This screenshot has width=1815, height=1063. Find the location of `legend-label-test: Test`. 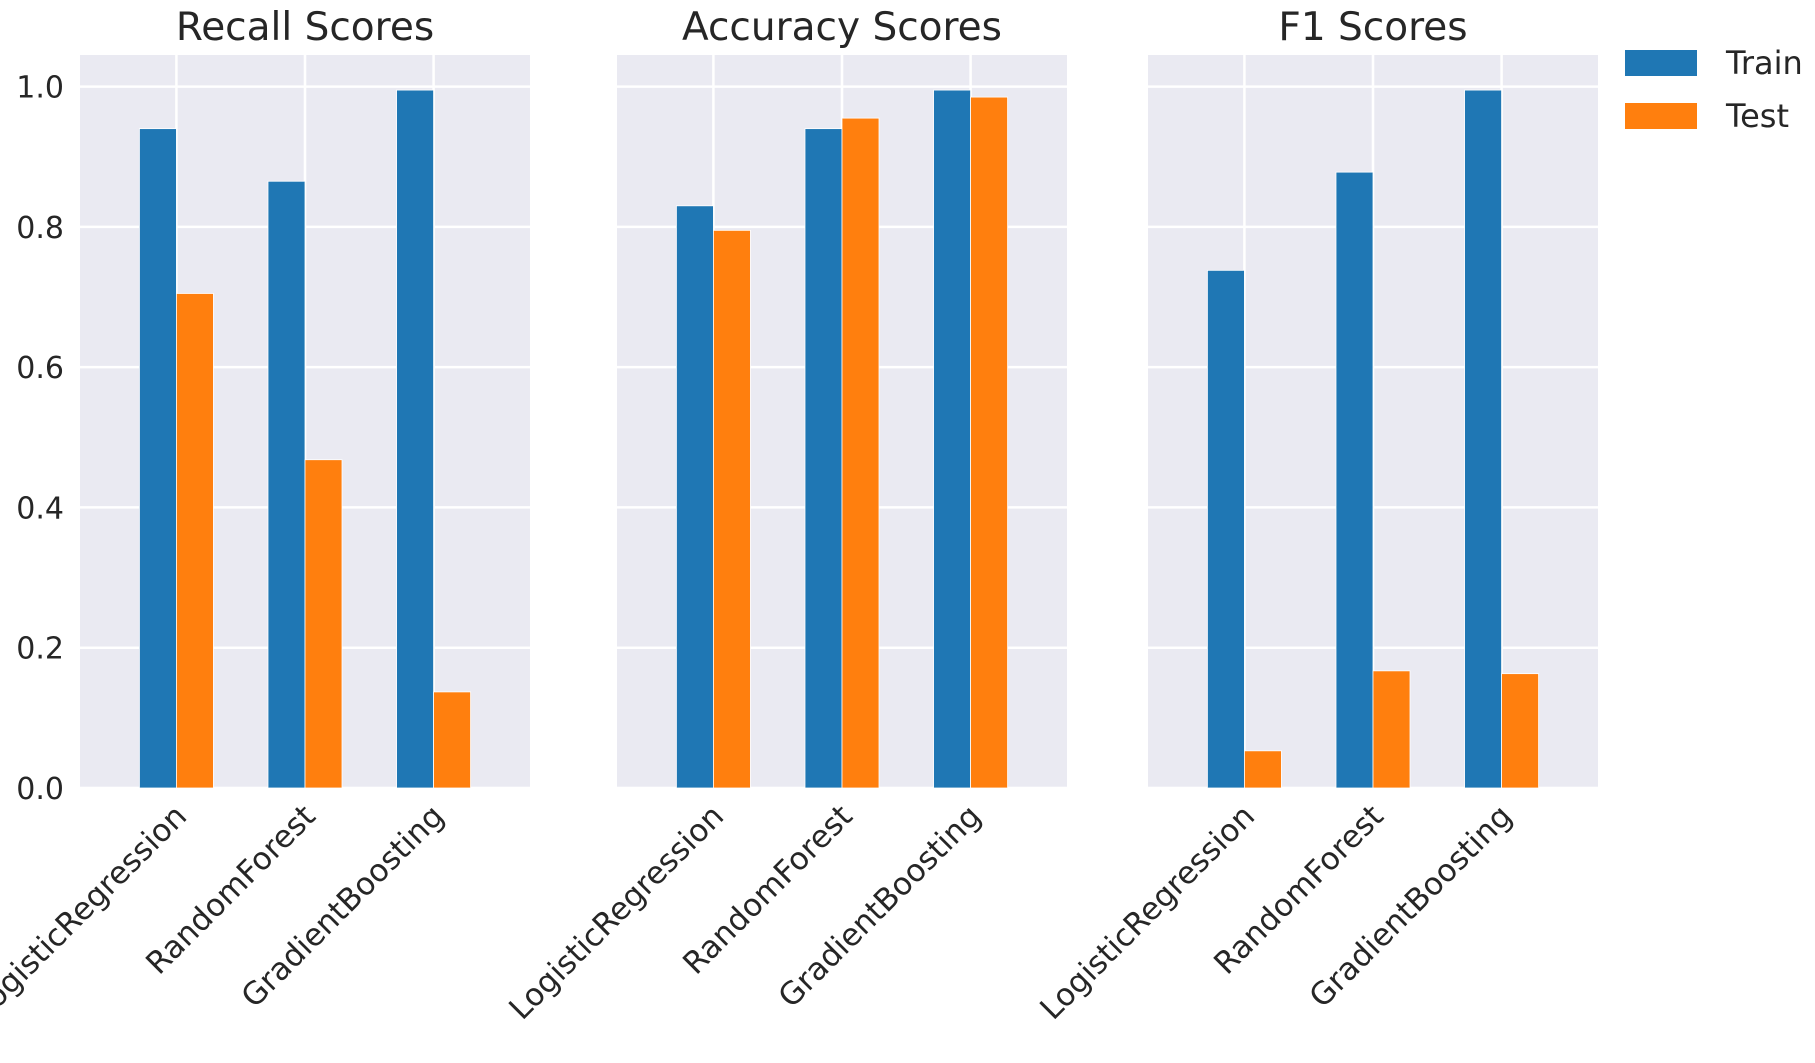

legend-label-test: Test is located at coordinates (1757, 116).